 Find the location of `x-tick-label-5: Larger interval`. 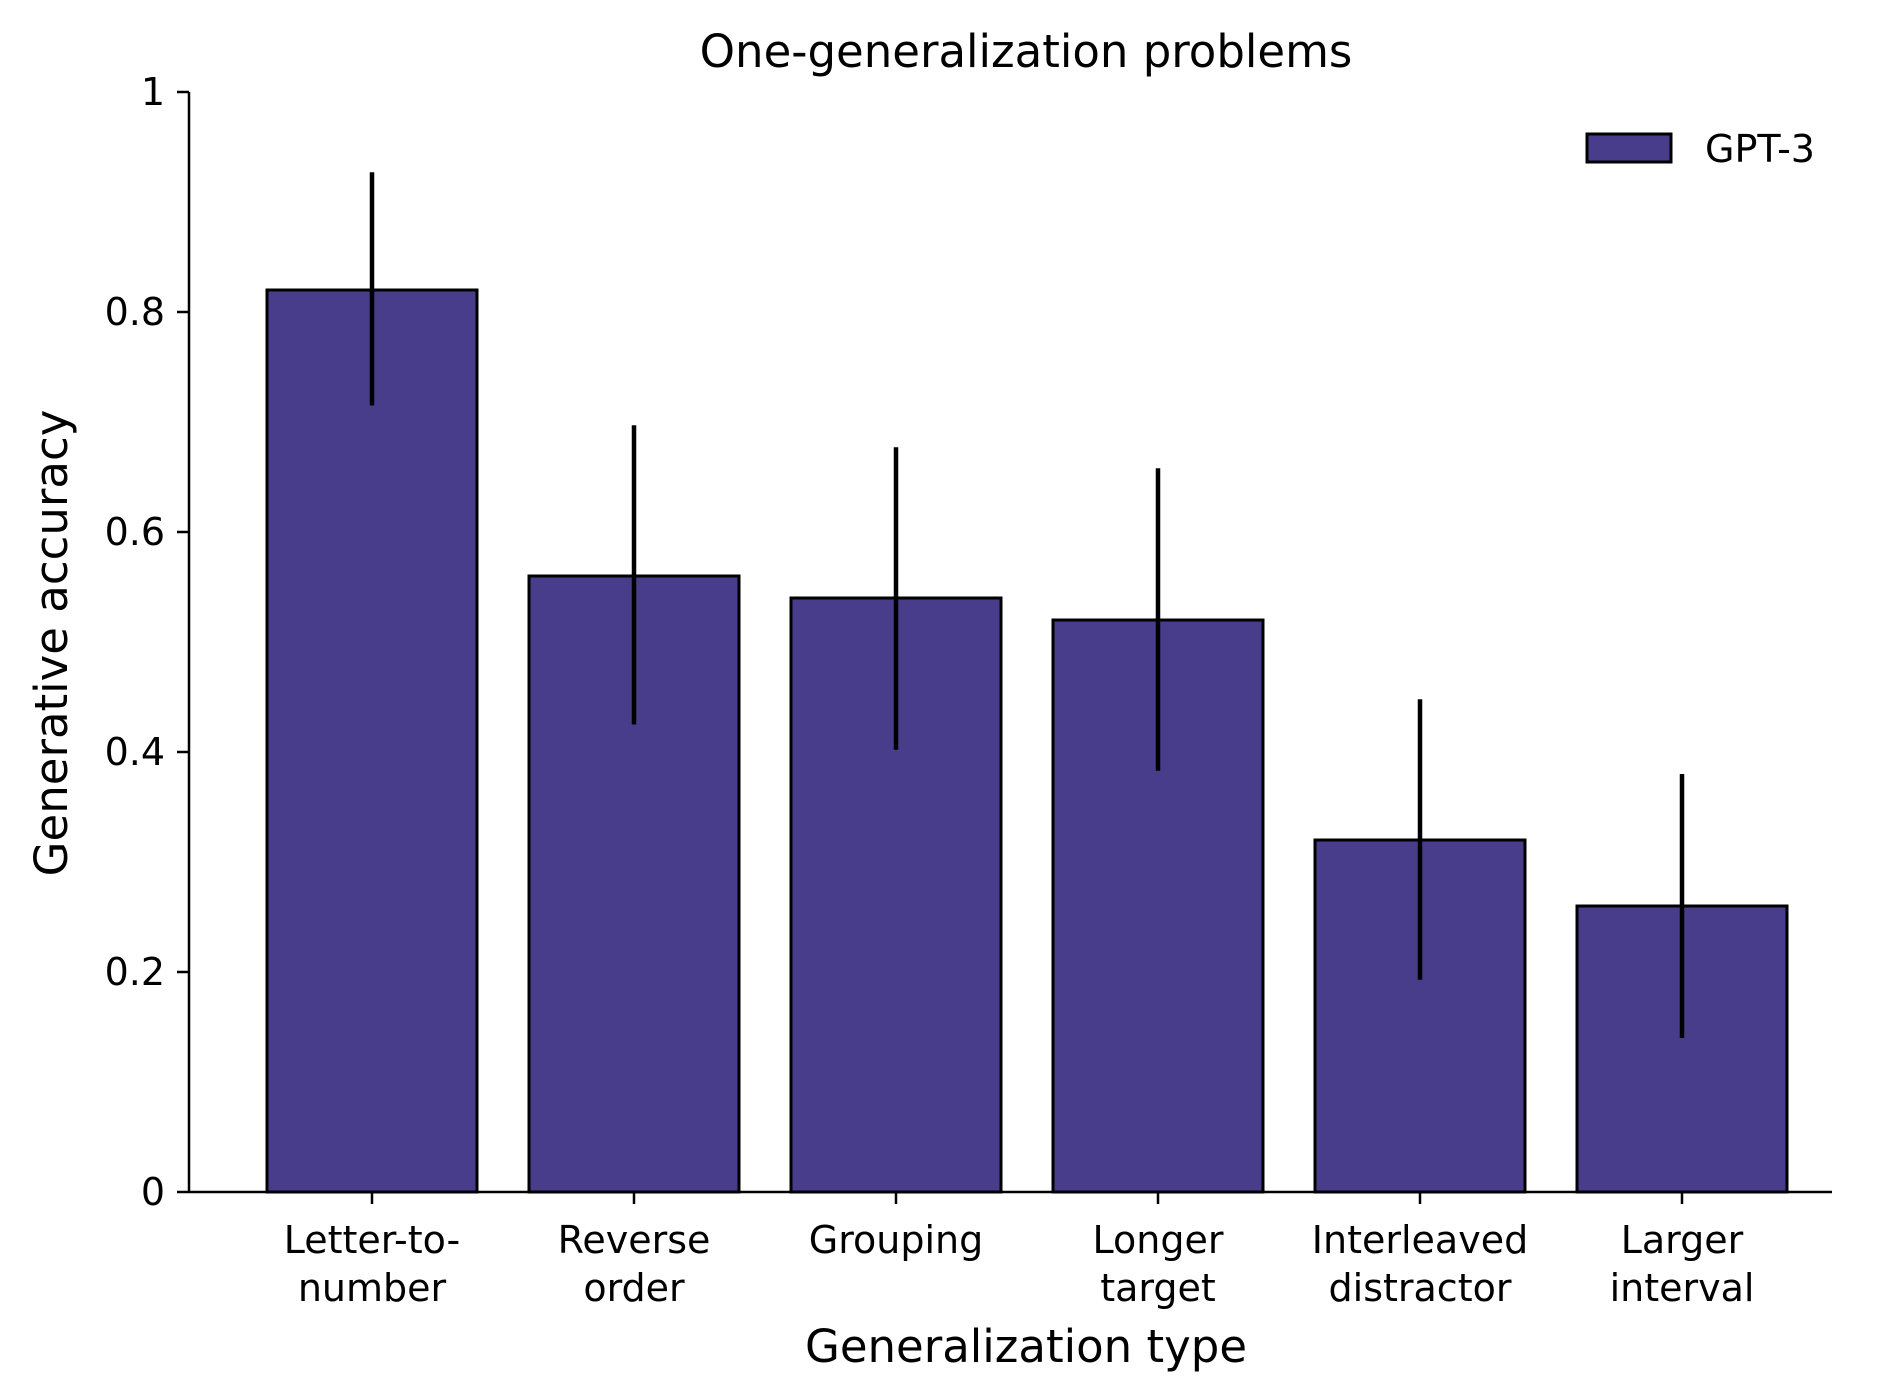

x-tick-label-5: Larger interval is located at coordinates (1682, 1264).